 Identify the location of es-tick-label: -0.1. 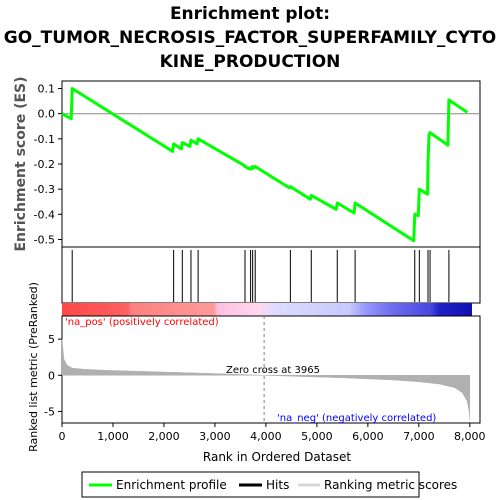
(44, 139).